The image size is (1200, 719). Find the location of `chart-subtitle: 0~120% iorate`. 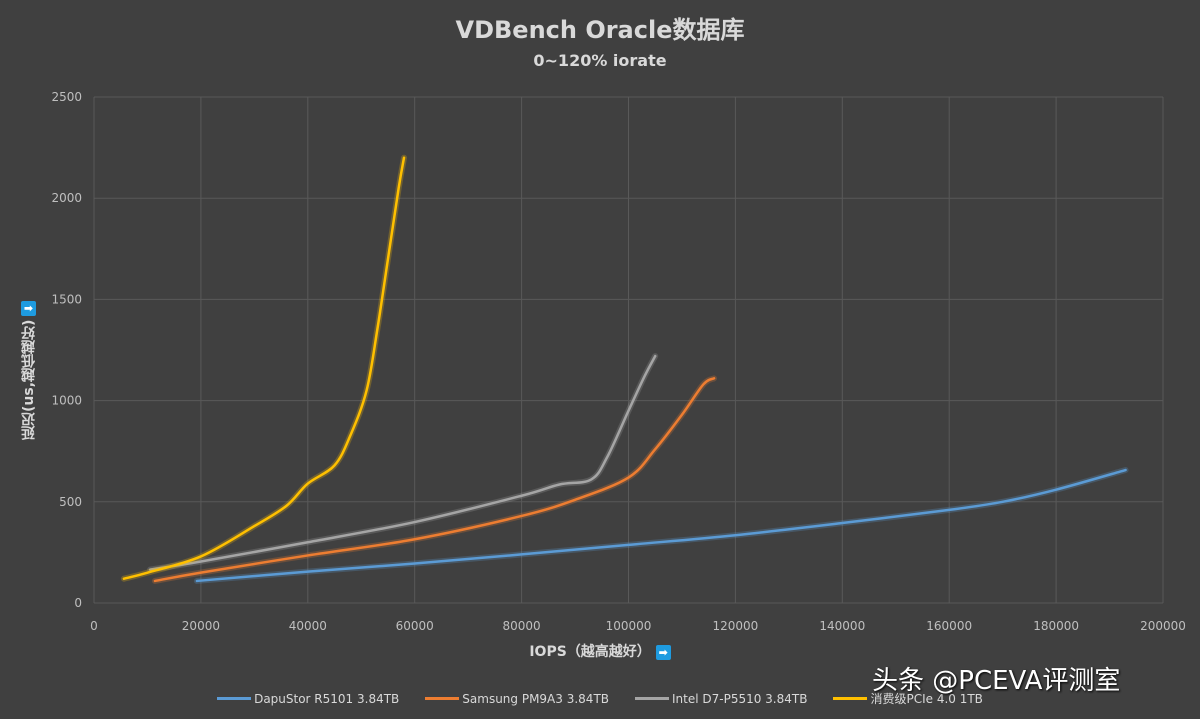

chart-subtitle: 0~120% iorate is located at coordinates (600, 60).